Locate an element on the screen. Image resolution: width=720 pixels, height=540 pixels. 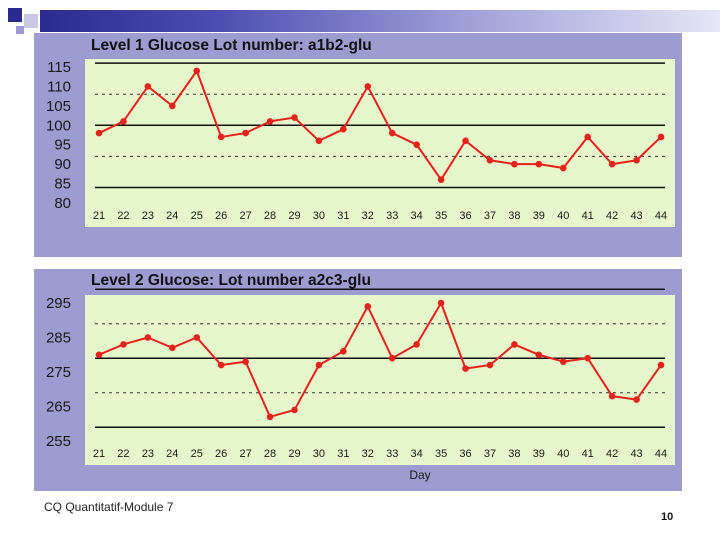
y-tick-label: 110 is located at coordinates (59, 86).